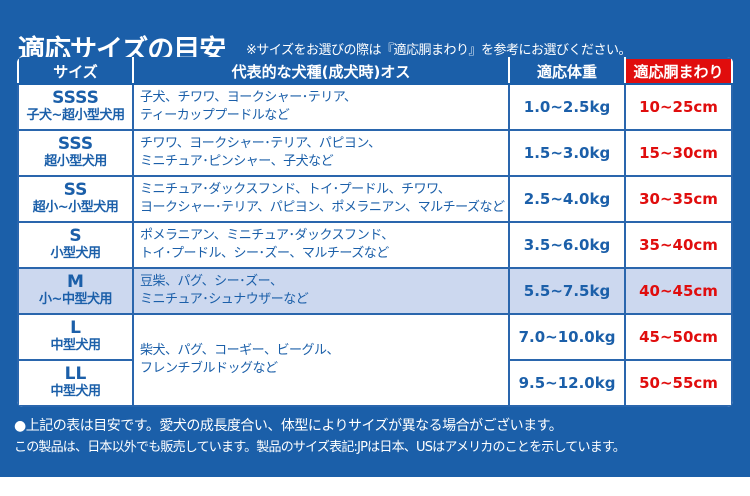 Image resolution: width=750 pixels, height=496 pixels. I want to click on size-cell: SSSS 子犬~超小型犬用, so click(75, 107).